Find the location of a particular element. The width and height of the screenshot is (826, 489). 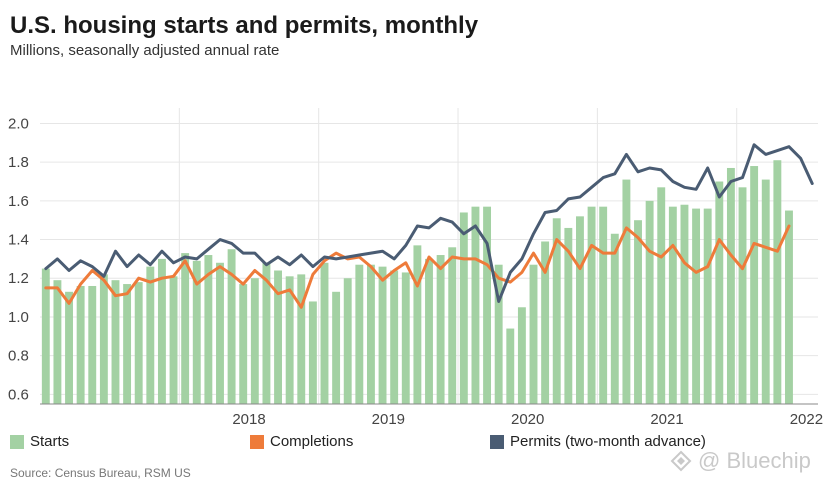

legend-swatch-starts is located at coordinates (17, 441).